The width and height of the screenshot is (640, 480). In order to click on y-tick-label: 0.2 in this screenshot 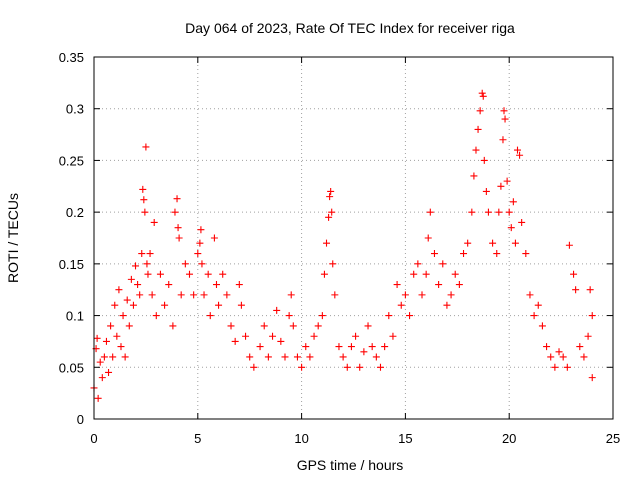, I will do `click(75, 212)`.